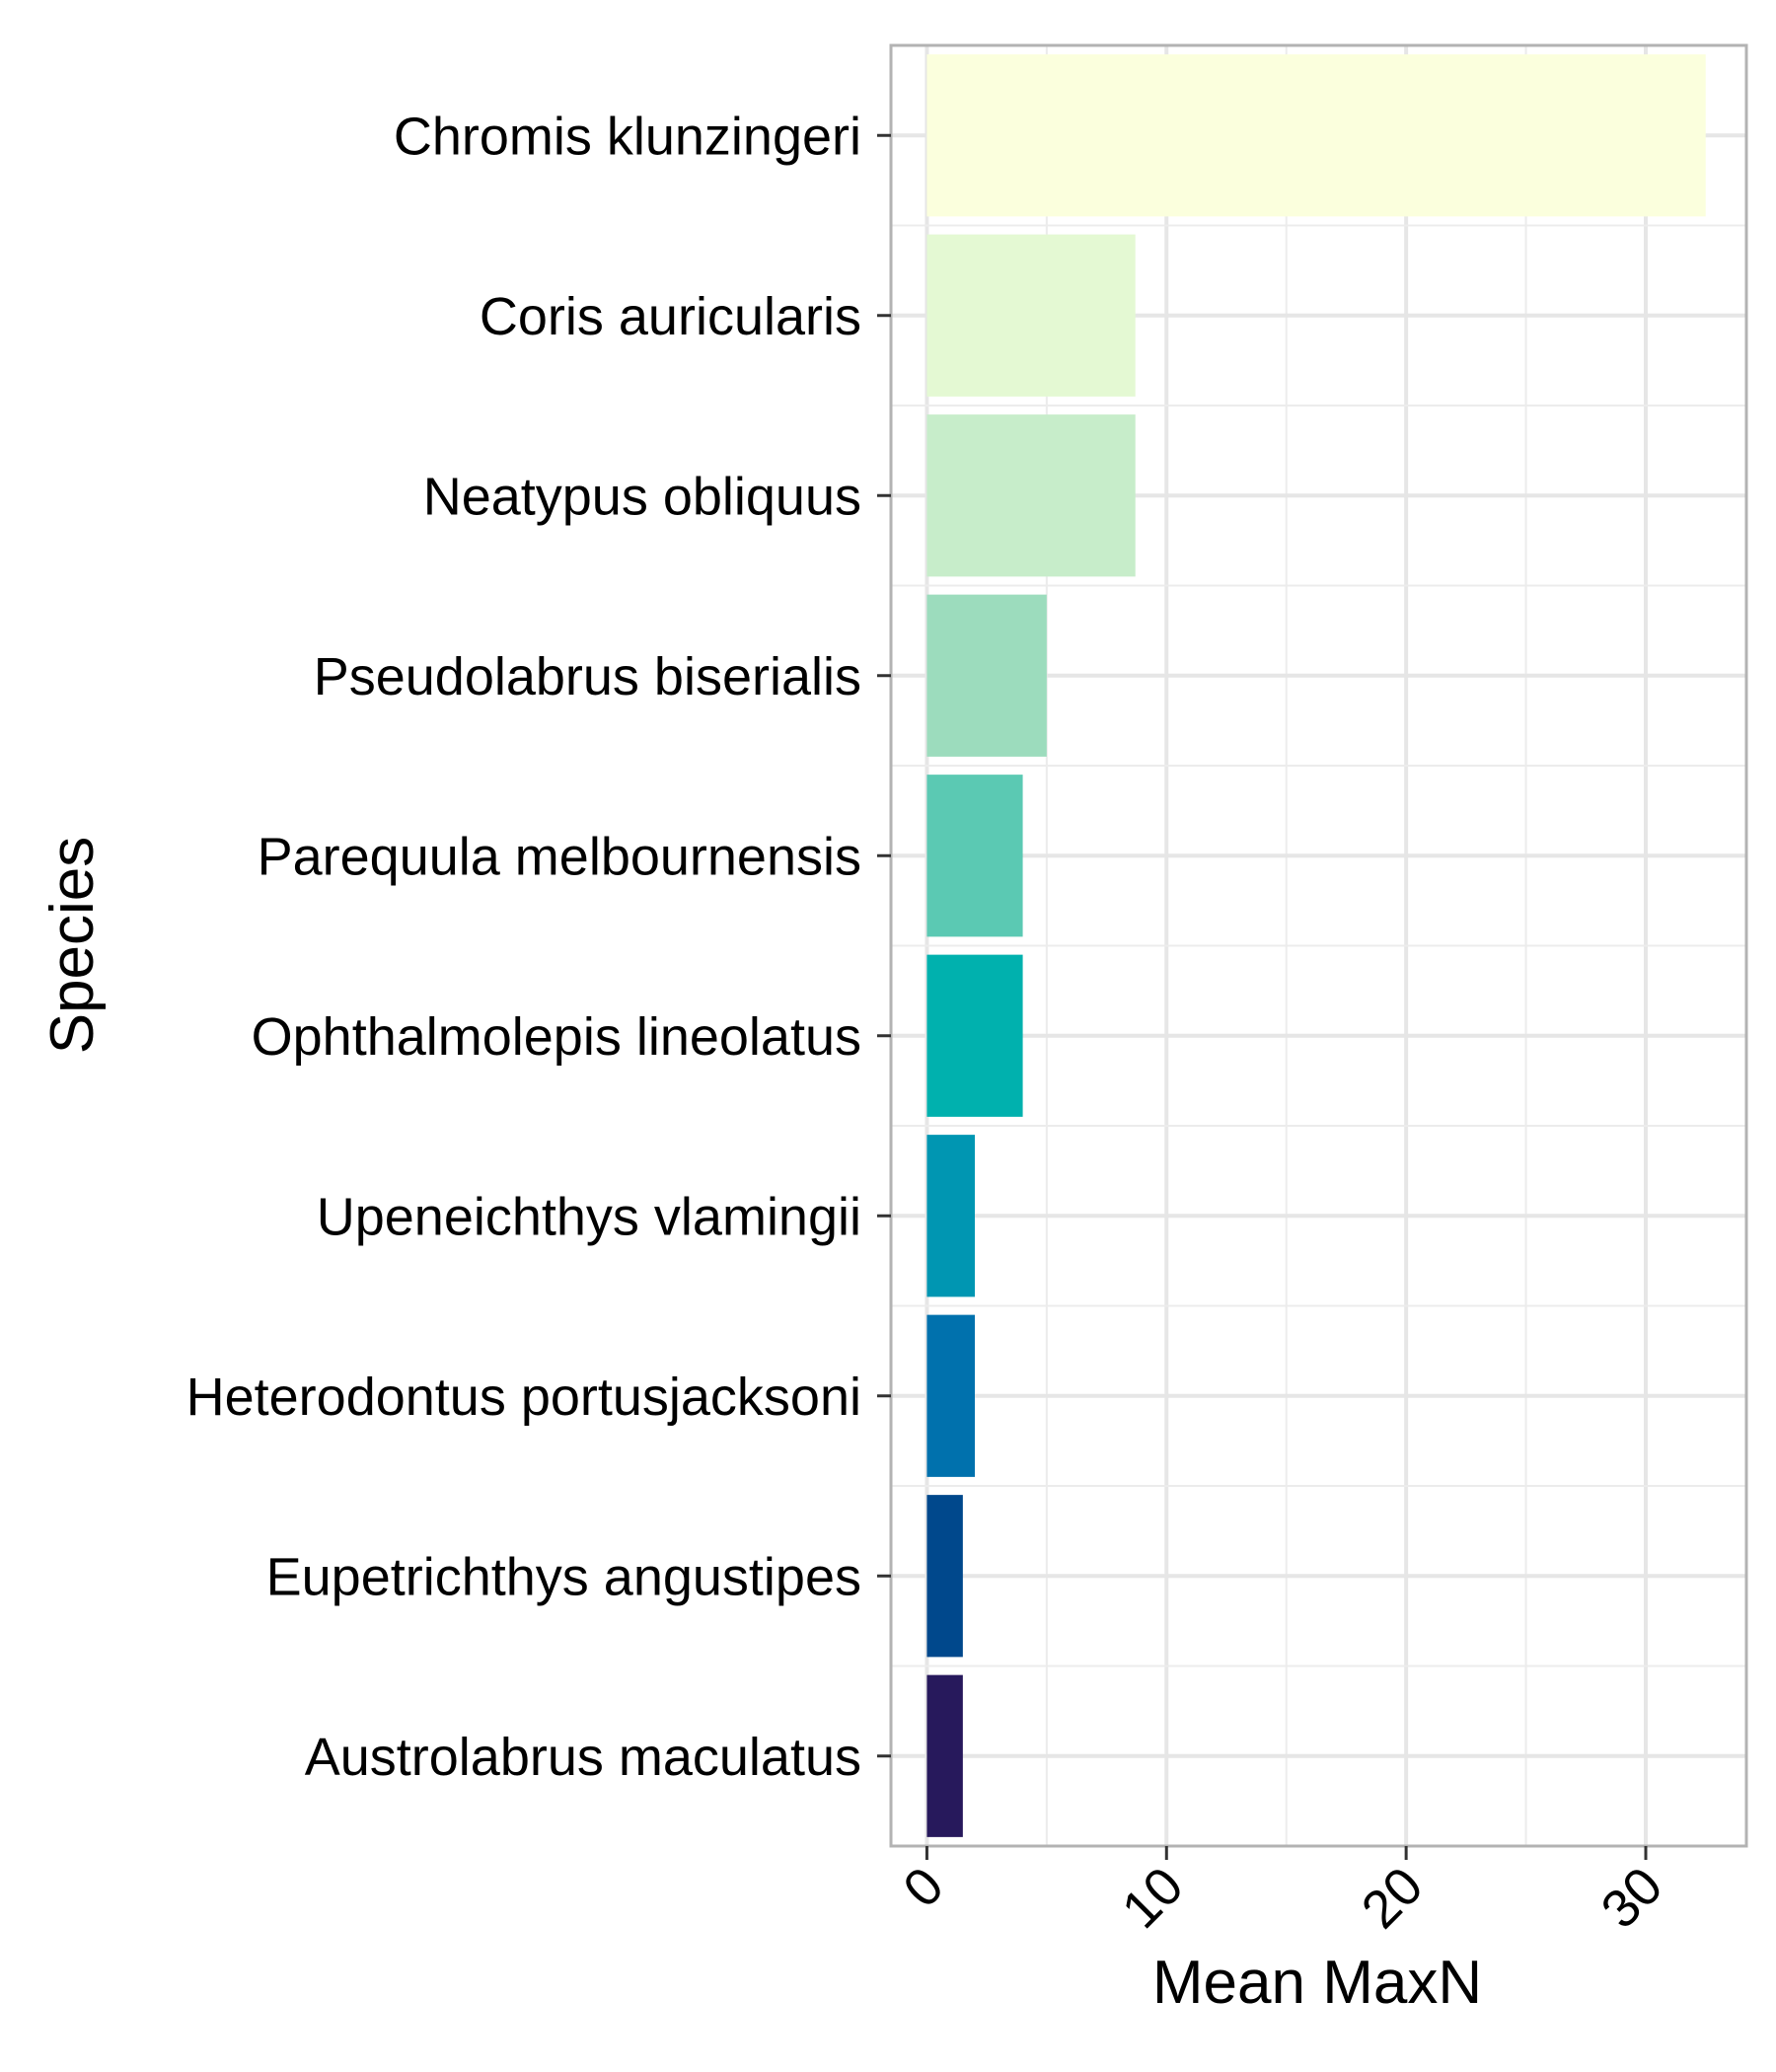 The width and height of the screenshot is (1776, 2072). What do you see at coordinates (588, 677) in the screenshot?
I see `y-tick-label: Pseudolabrus biserialis` at bounding box center [588, 677].